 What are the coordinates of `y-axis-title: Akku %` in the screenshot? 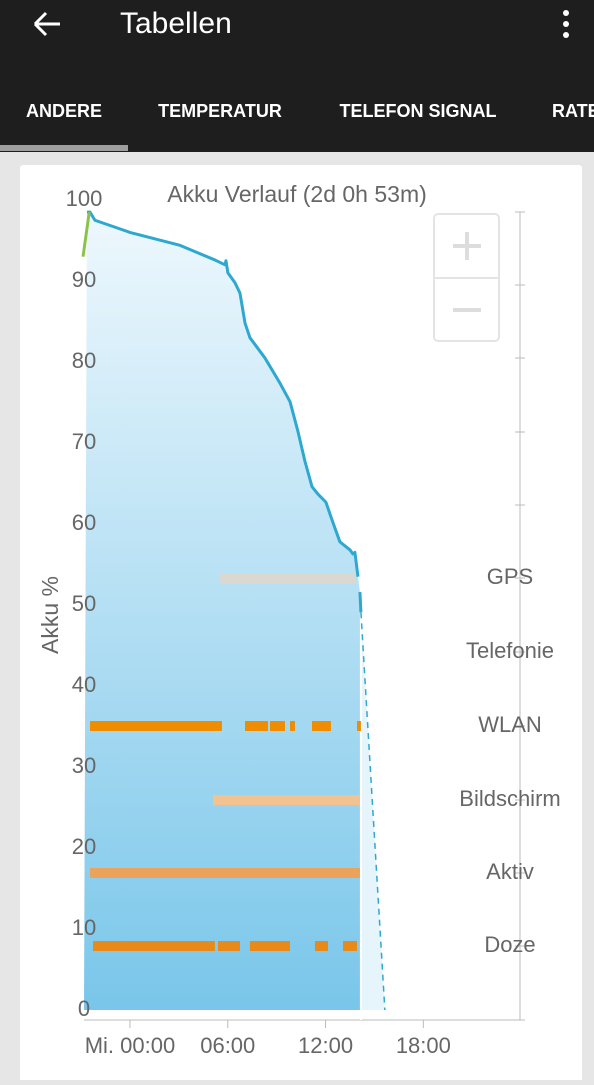 It's located at (50, 615).